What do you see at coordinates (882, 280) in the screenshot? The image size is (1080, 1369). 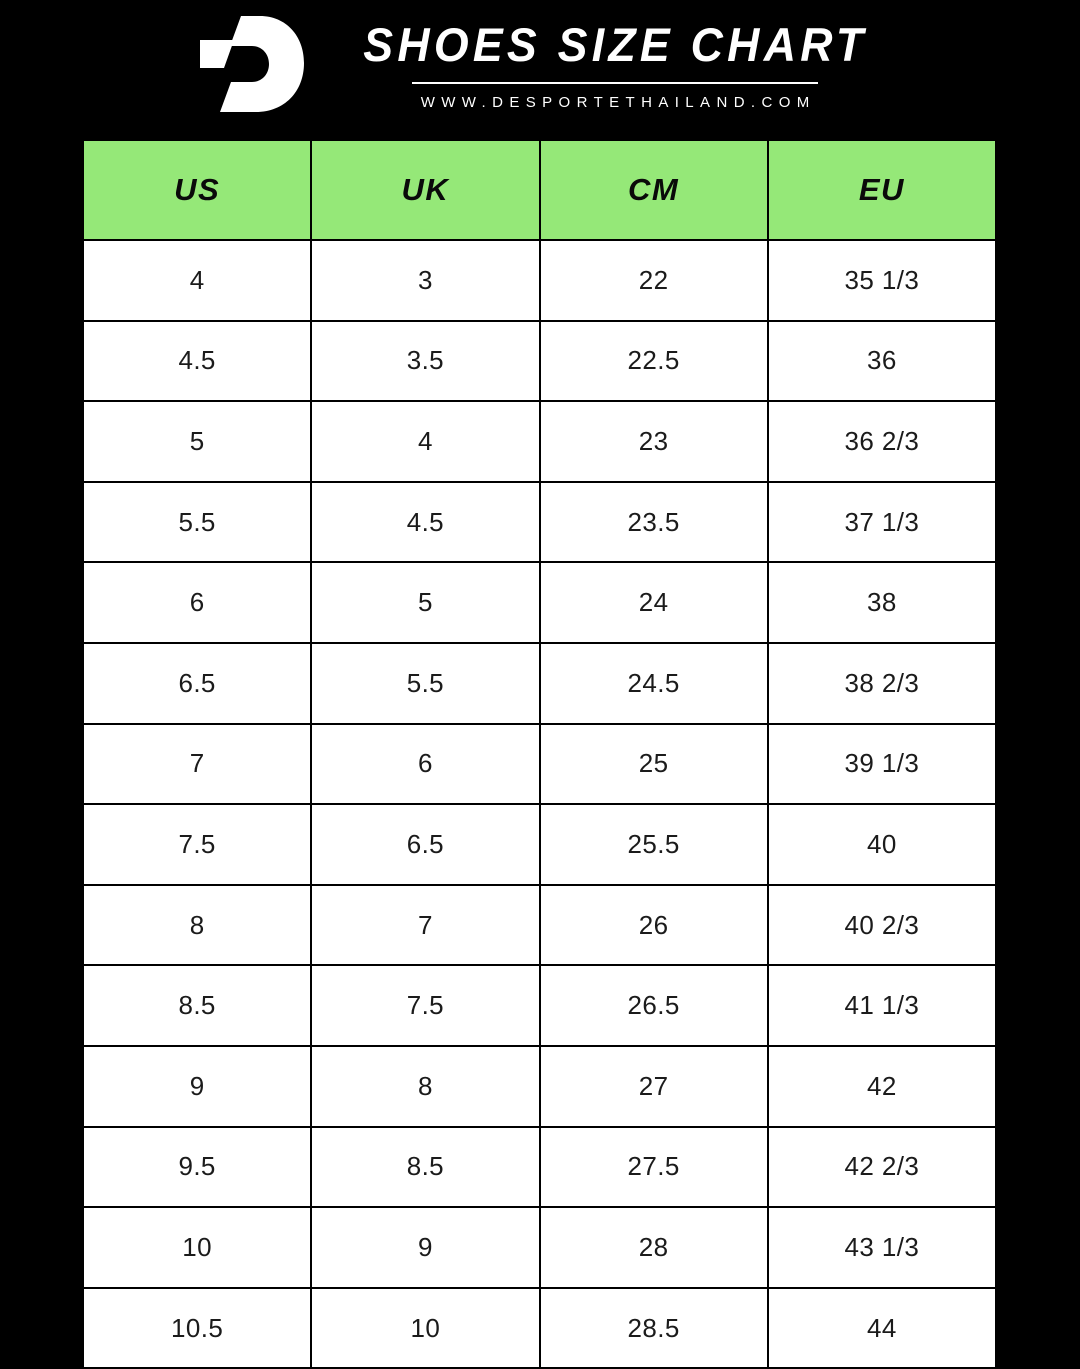 I see `table-cell: 35 1/3` at bounding box center [882, 280].